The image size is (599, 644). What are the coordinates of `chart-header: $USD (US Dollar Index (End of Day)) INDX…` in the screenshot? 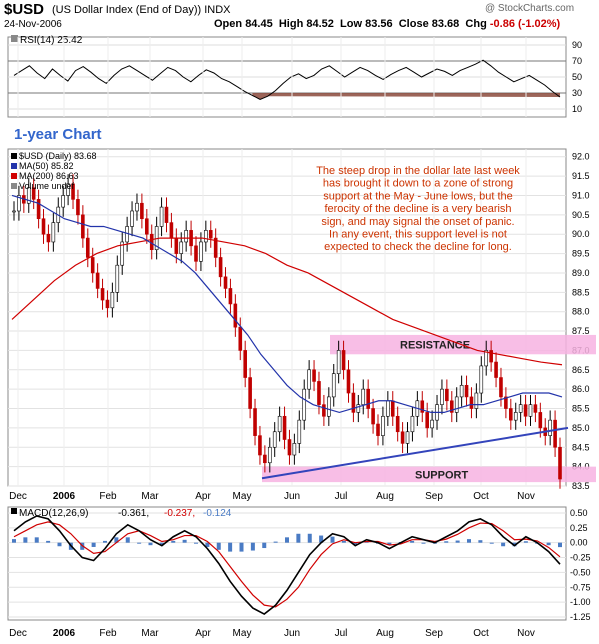 It's located at (299, 17).